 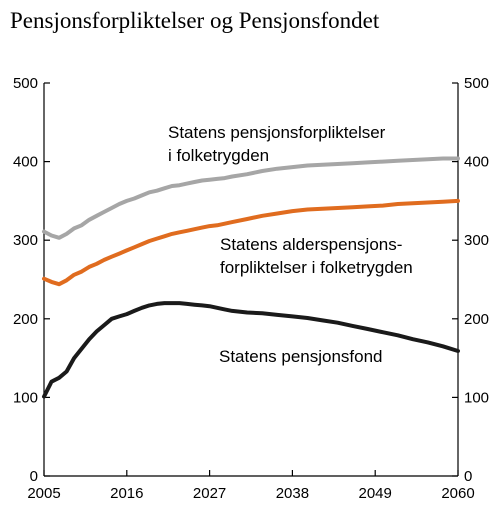 I want to click on x-axis: 2005 2016 2027 2038 2049 2060, so click(x=251, y=486).